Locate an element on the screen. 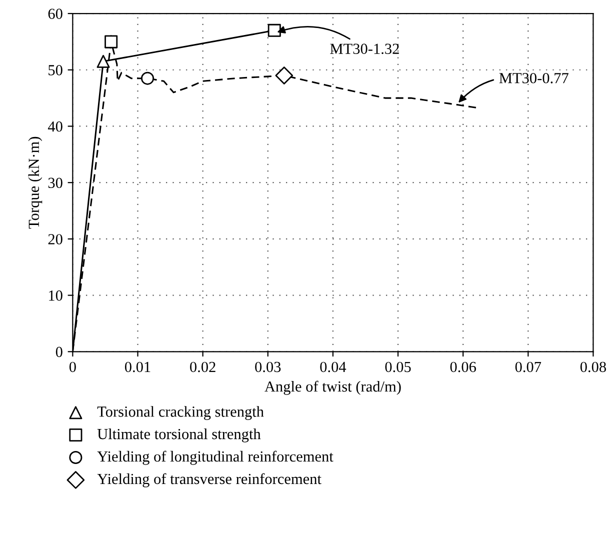  x-tick-label: 0.07 is located at coordinates (528, 367).